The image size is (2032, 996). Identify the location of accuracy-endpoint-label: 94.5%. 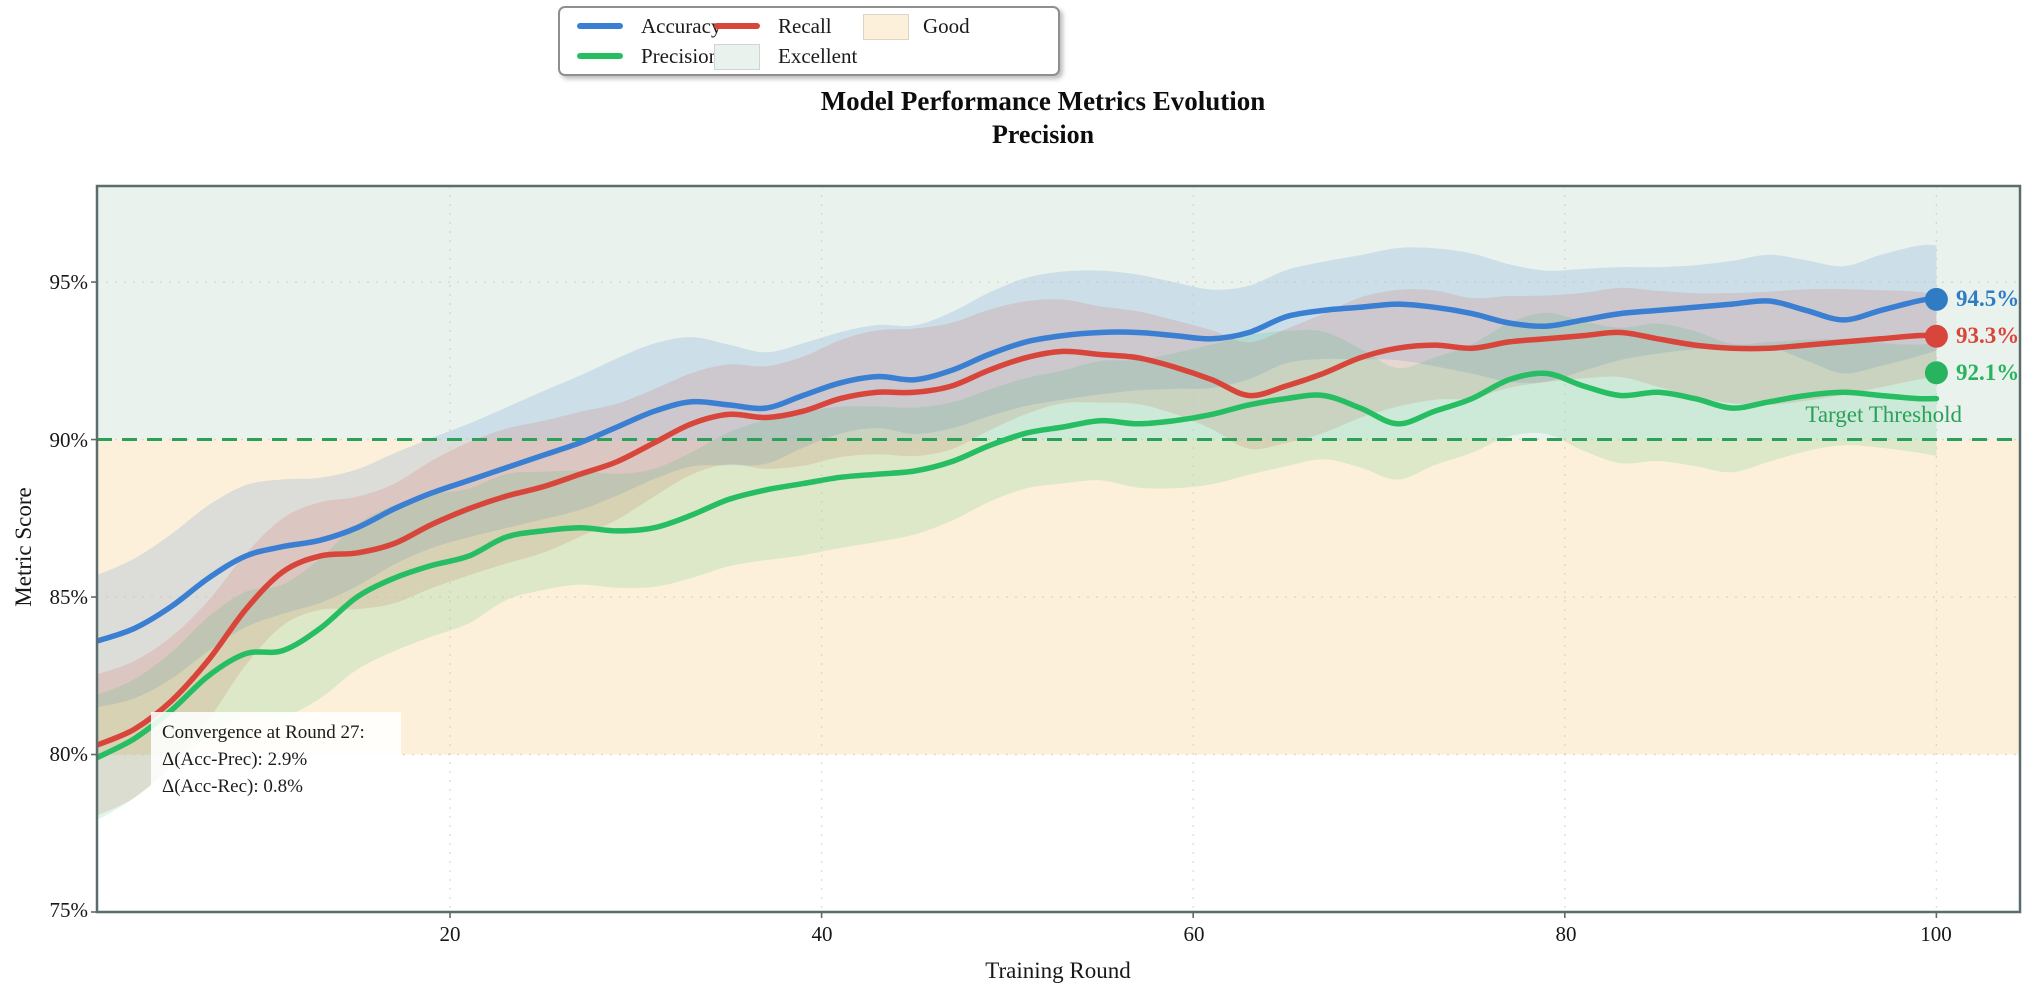
(1988, 298).